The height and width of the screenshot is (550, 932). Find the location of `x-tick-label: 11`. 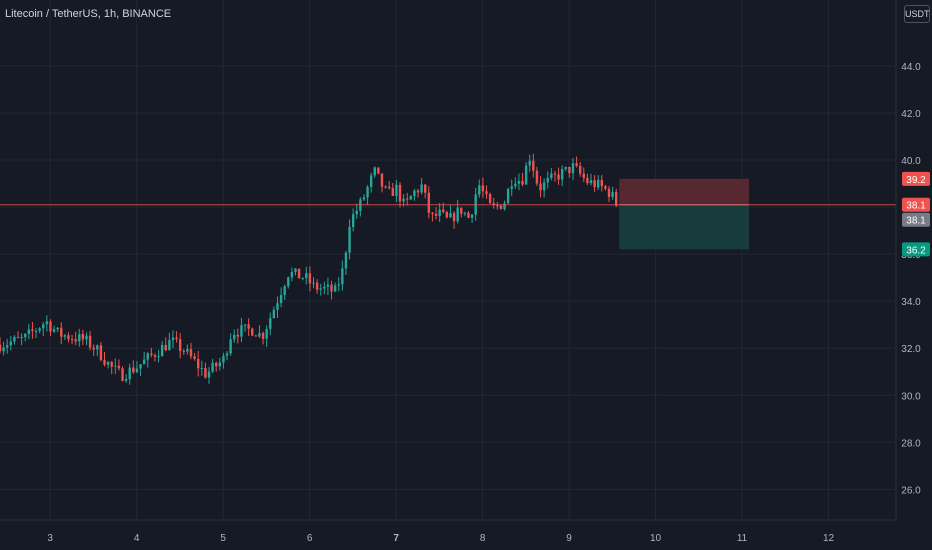

x-tick-label: 11 is located at coordinates (742, 538).